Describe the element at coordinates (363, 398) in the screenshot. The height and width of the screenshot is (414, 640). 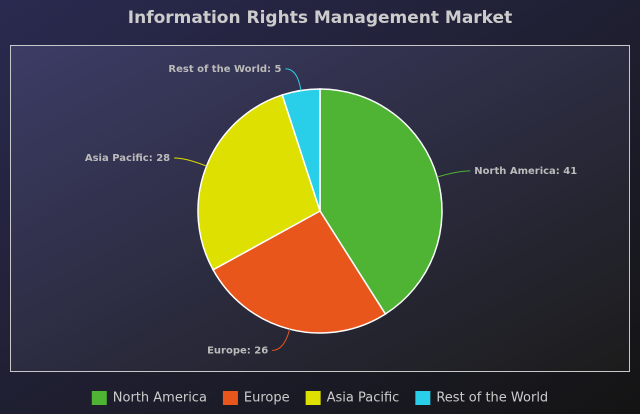
I see `legend-label: Asia Pacific` at that location.